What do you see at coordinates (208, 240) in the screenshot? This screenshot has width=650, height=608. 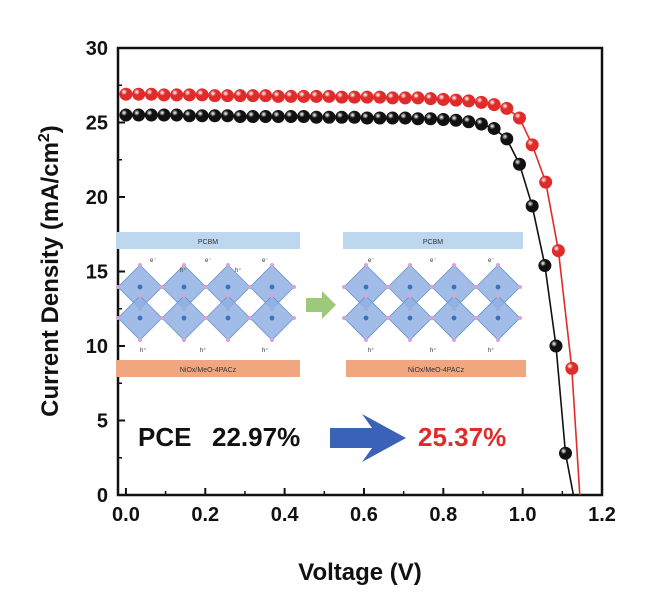 I see `pcbm-layer-left` at bounding box center [208, 240].